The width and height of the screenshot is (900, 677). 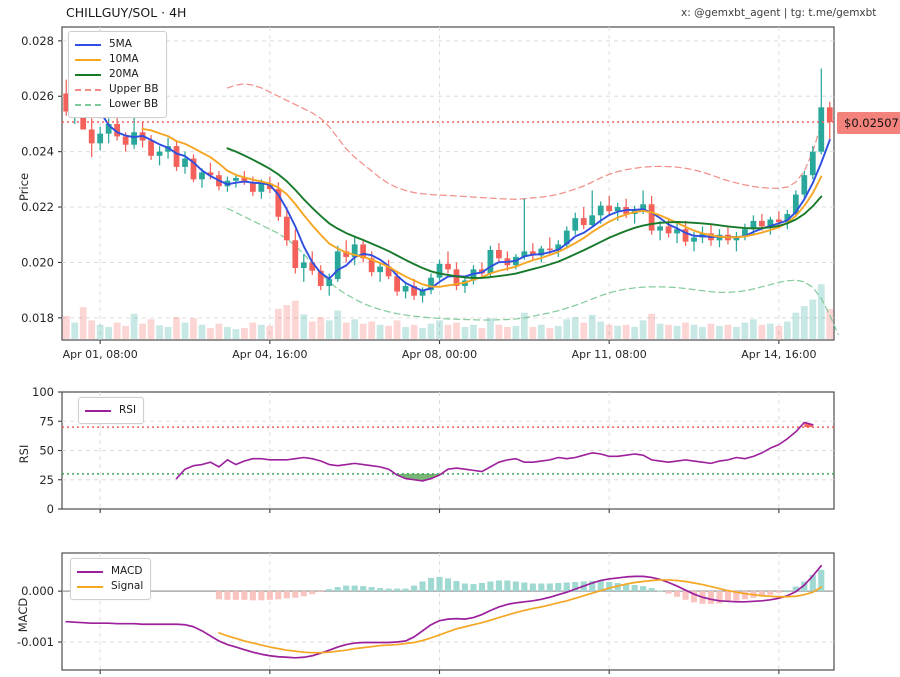 I want to click on x-axis-tick-label: Apr 01, 08:00, so click(x=100, y=354).